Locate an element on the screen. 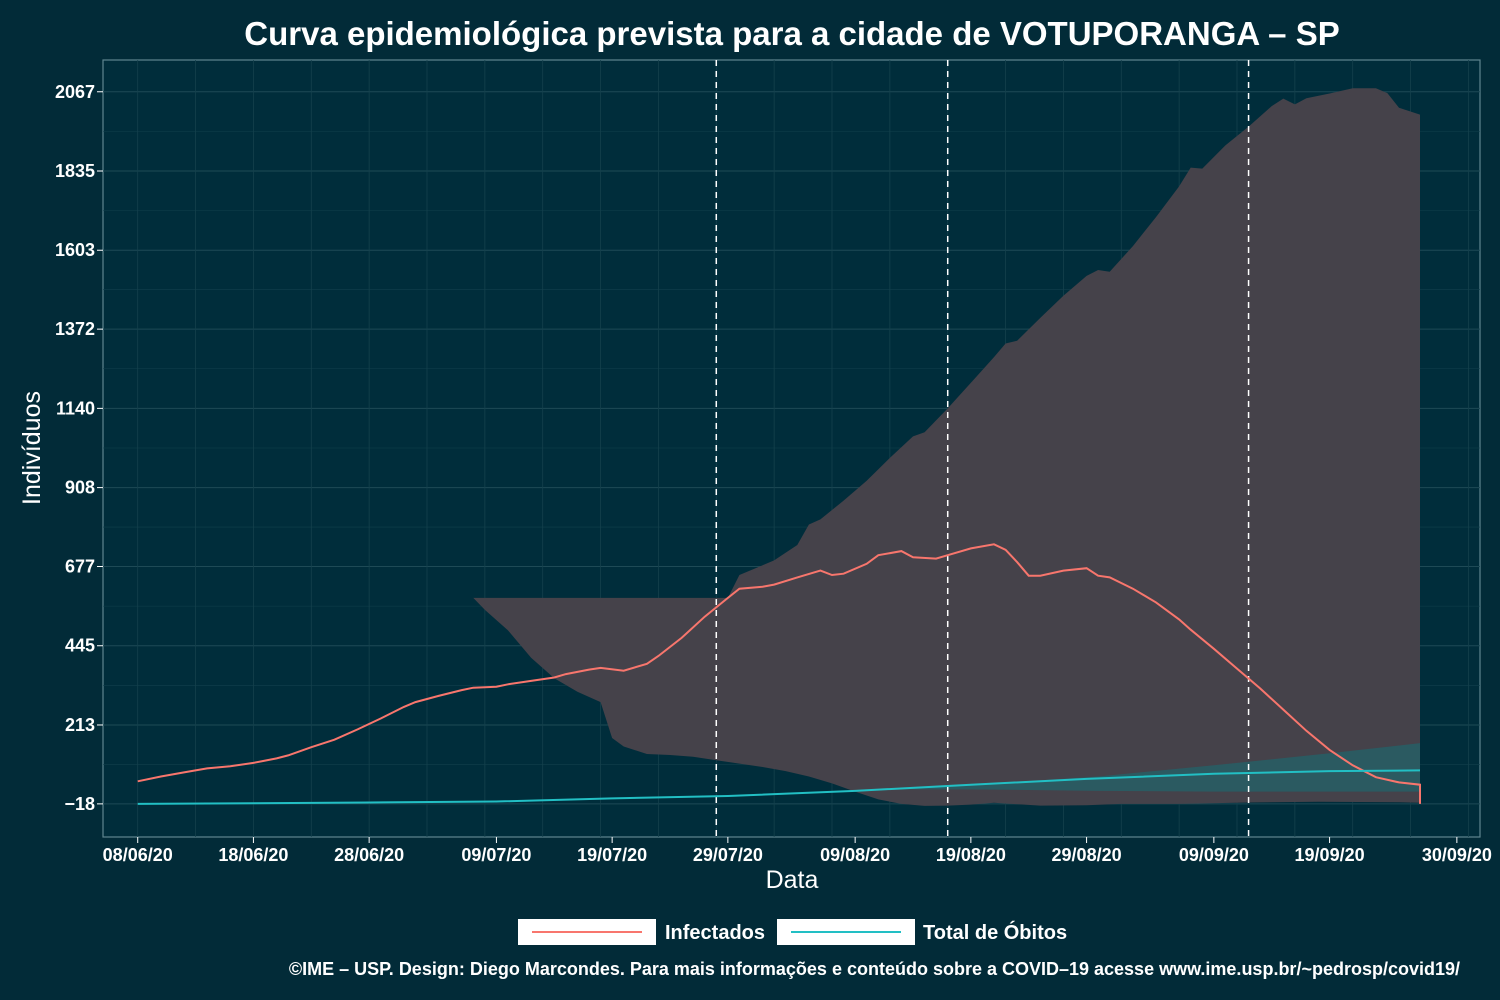 The height and width of the screenshot is (1000, 1500). legend-item-obitos: Total de Óbitos is located at coordinates (922, 932).